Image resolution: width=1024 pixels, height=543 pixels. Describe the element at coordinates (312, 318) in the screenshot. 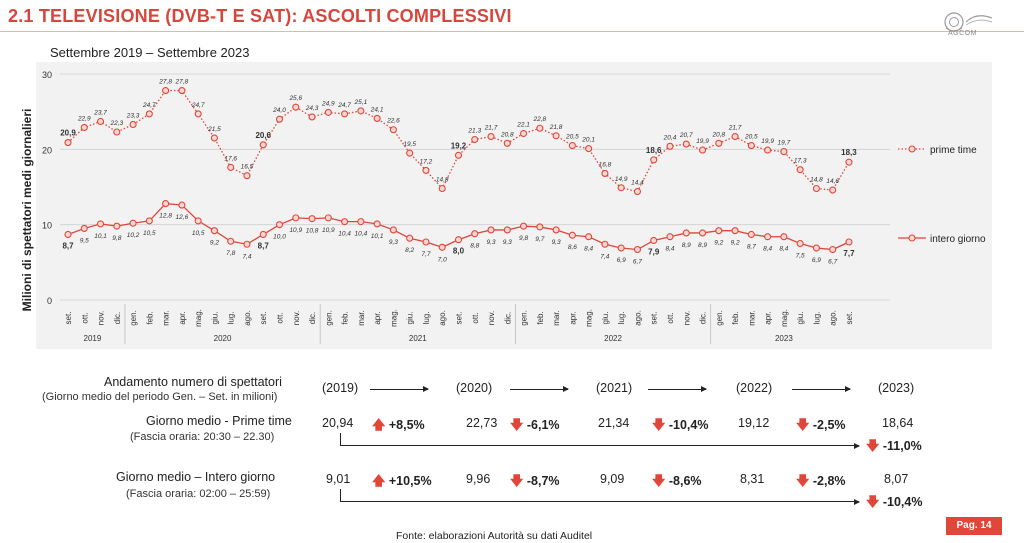

I see `x-tick-label: dic.` at that location.